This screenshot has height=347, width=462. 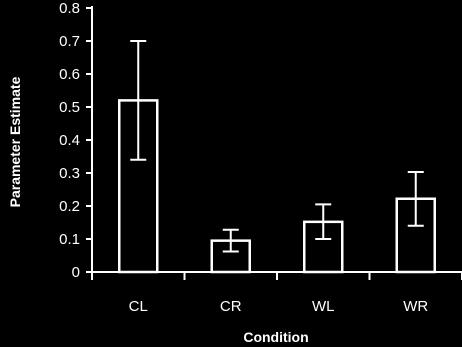 What do you see at coordinates (69, 74) in the screenshot?
I see `y-tick-label: 0.6` at bounding box center [69, 74].